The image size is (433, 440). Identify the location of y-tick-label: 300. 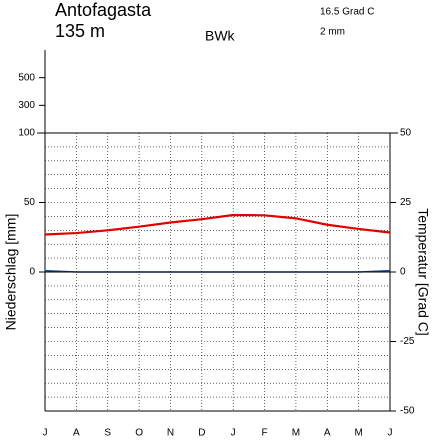
(26, 105).